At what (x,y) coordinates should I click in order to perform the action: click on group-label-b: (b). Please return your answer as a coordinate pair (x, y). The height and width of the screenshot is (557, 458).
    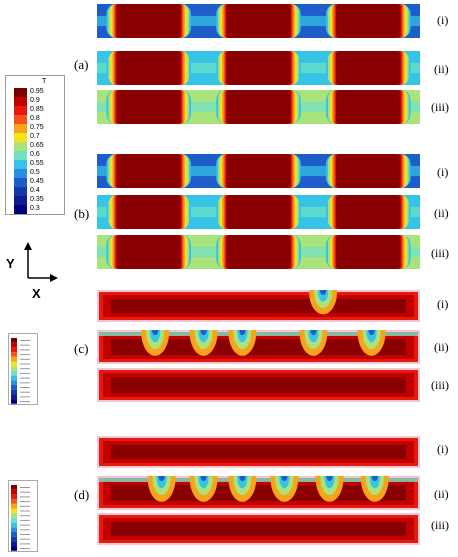
    Looking at the image, I should click on (82, 213).